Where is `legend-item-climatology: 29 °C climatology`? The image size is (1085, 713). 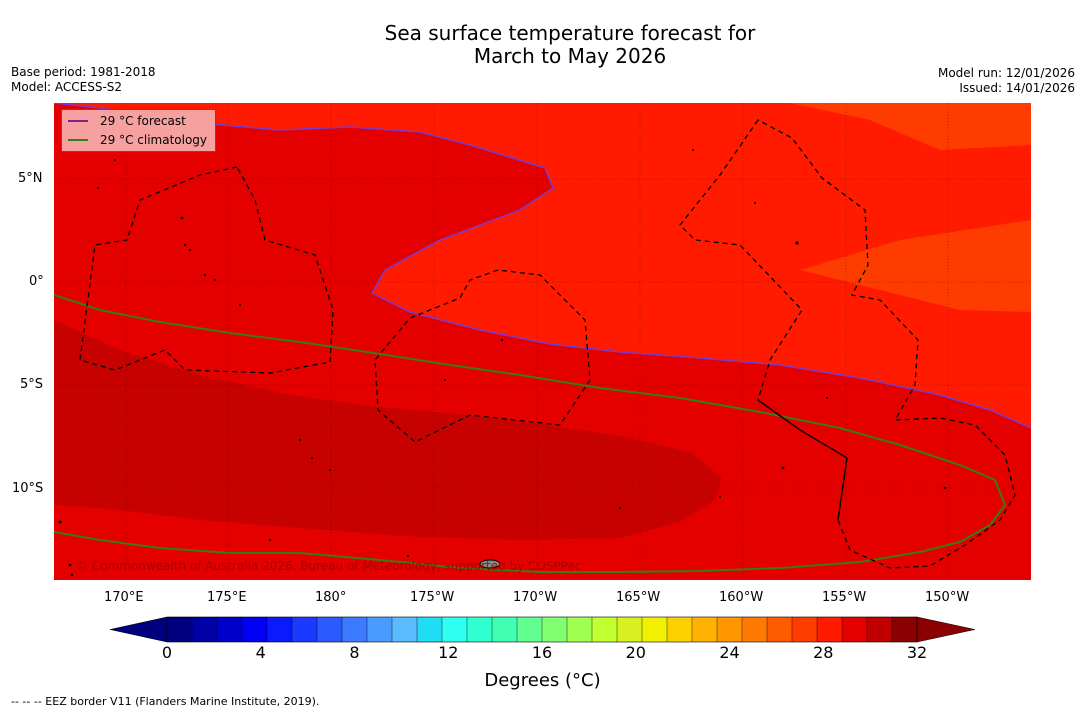 legend-item-climatology: 29 °C climatology is located at coordinates (137, 140).